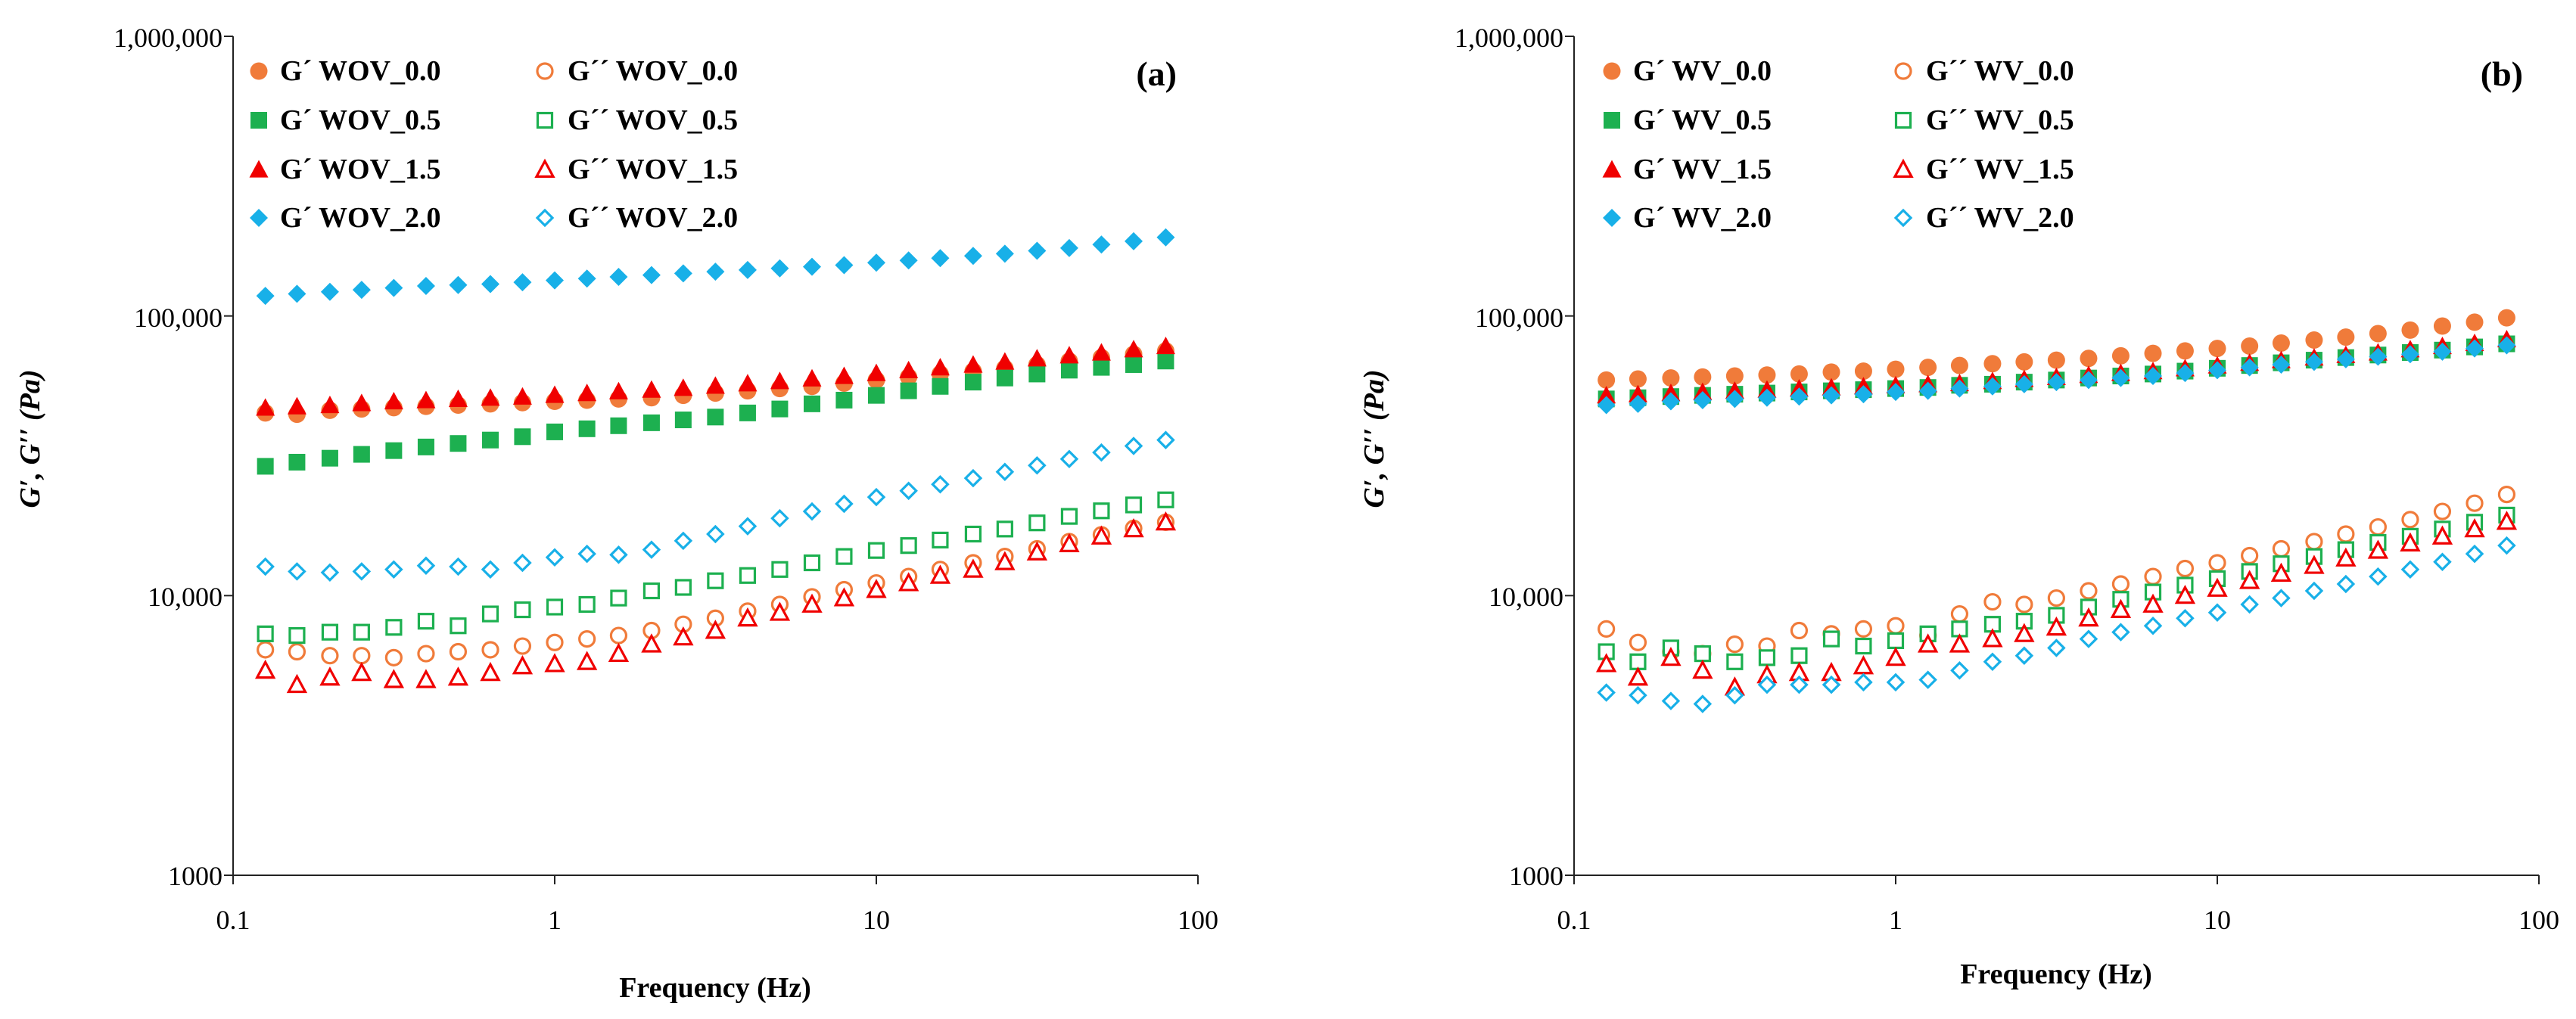  Describe the element at coordinates (1526, 597) in the screenshot. I see `y-tick-label: 10,000` at that location.